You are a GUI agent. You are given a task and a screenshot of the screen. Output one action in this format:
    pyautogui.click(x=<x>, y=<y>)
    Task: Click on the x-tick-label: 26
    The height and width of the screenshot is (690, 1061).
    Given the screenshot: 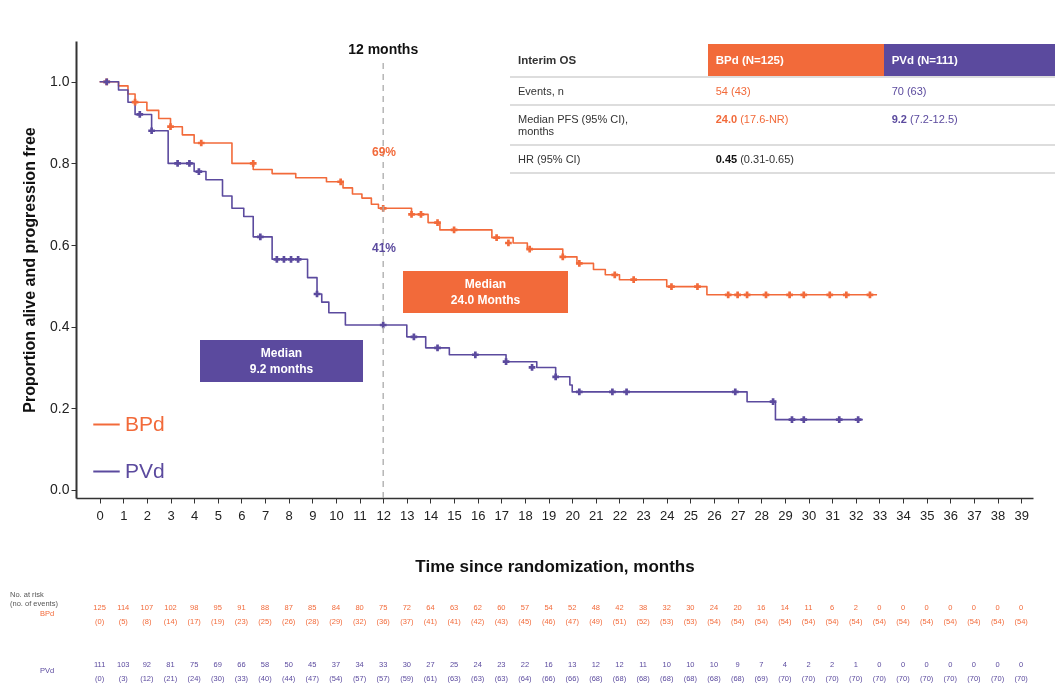 What is the action you would take?
    pyautogui.click(x=714, y=515)
    